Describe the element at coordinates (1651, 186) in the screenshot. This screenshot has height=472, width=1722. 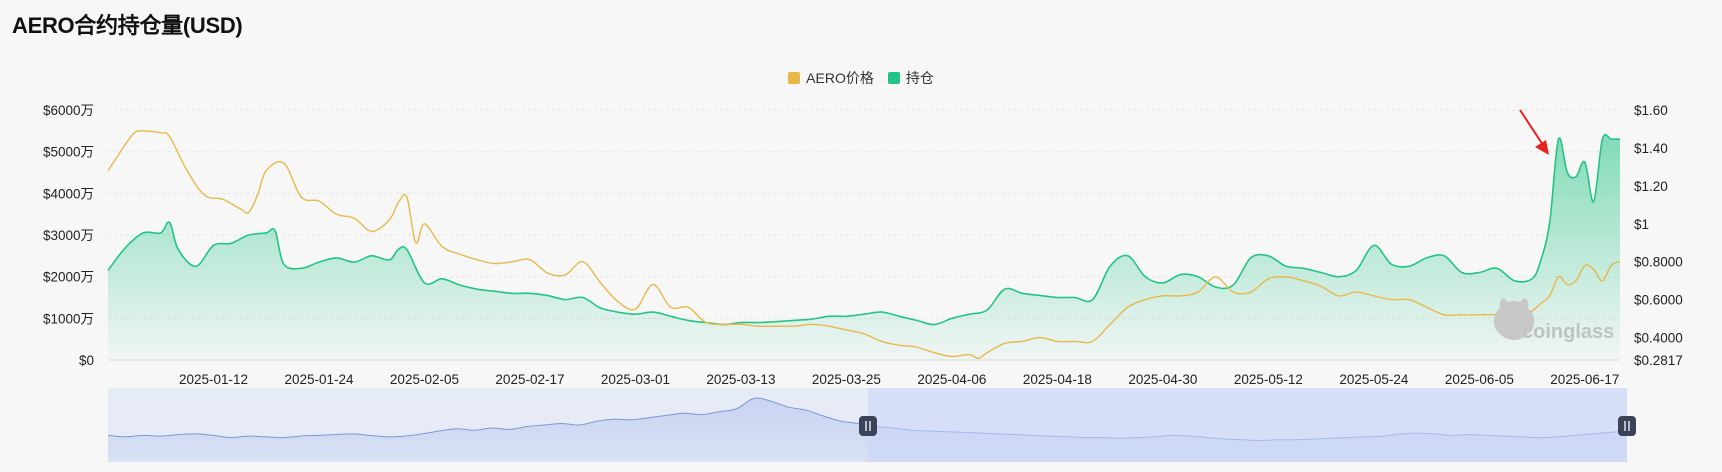
I see `y-right-tick-label: $1.20` at that location.